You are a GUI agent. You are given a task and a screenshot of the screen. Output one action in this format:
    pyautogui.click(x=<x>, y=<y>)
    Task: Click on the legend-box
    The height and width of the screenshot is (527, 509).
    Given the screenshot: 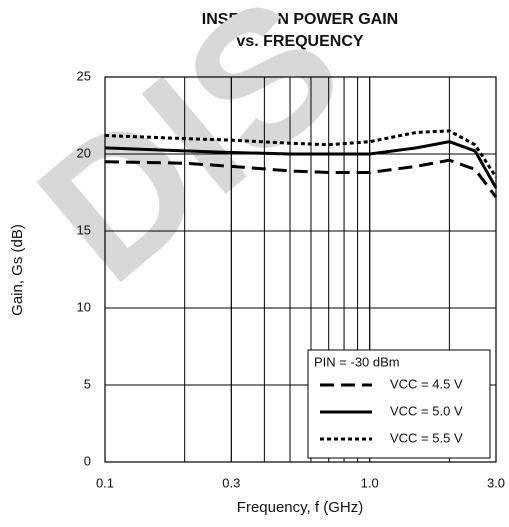 What is the action you would take?
    pyautogui.click(x=399, y=404)
    